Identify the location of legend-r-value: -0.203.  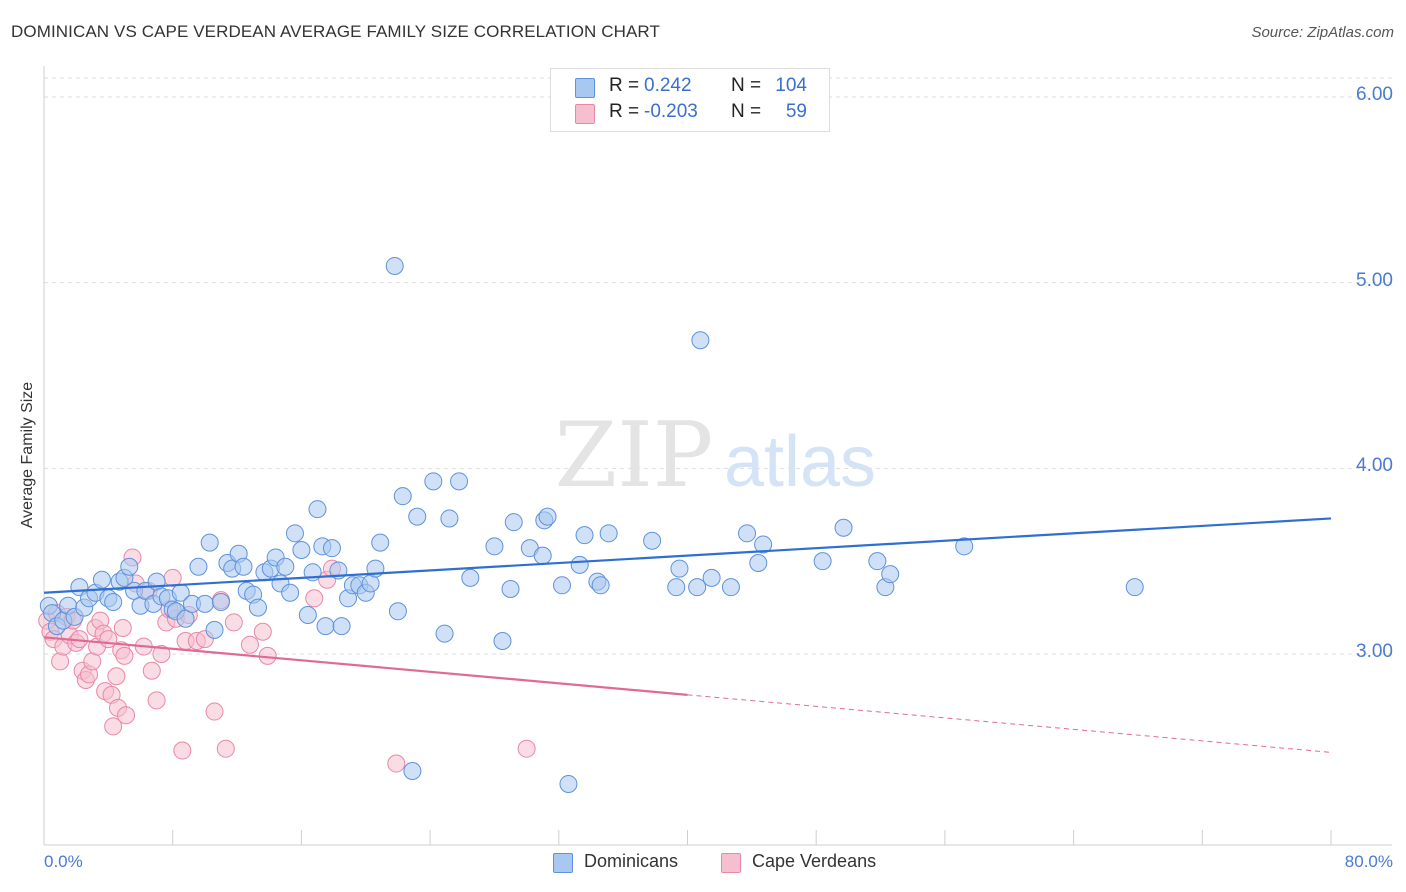
(671, 111).